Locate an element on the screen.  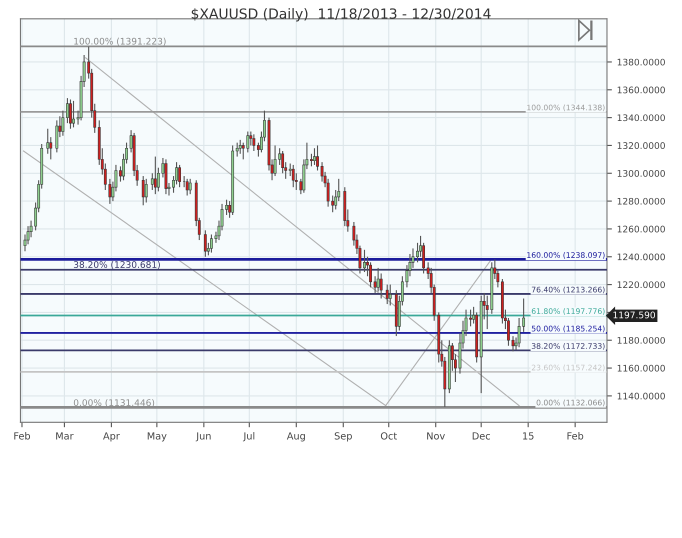
ref-line-label: 0.00% (1131.446) is located at coordinates (114, 403).